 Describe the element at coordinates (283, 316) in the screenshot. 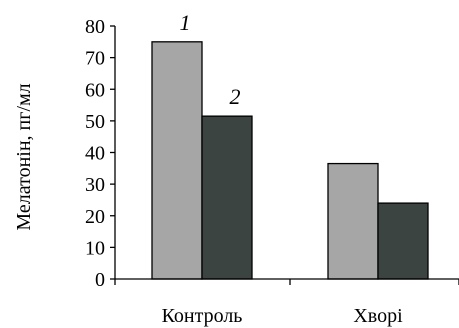

I see `x-axis-labels: Контроль Хворі` at that location.